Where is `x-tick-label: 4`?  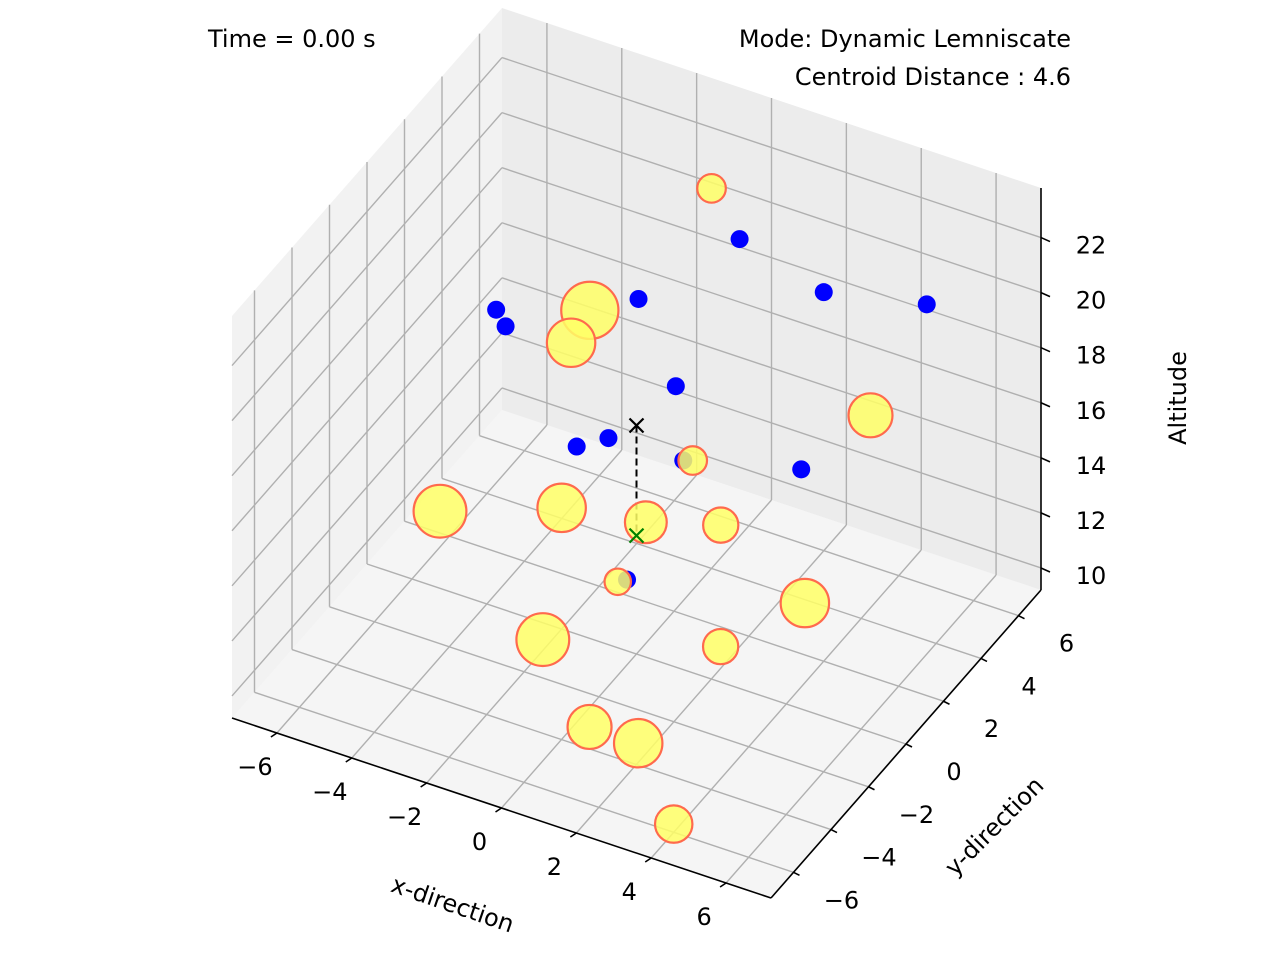 x-tick-label: 4 is located at coordinates (629, 892).